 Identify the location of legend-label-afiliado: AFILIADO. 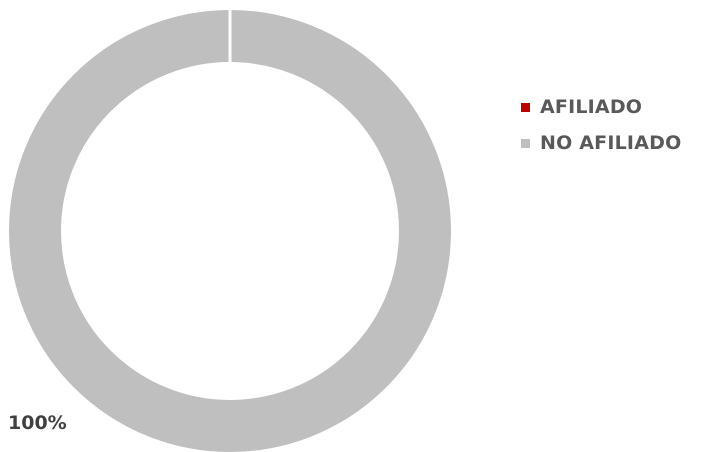
(591, 107).